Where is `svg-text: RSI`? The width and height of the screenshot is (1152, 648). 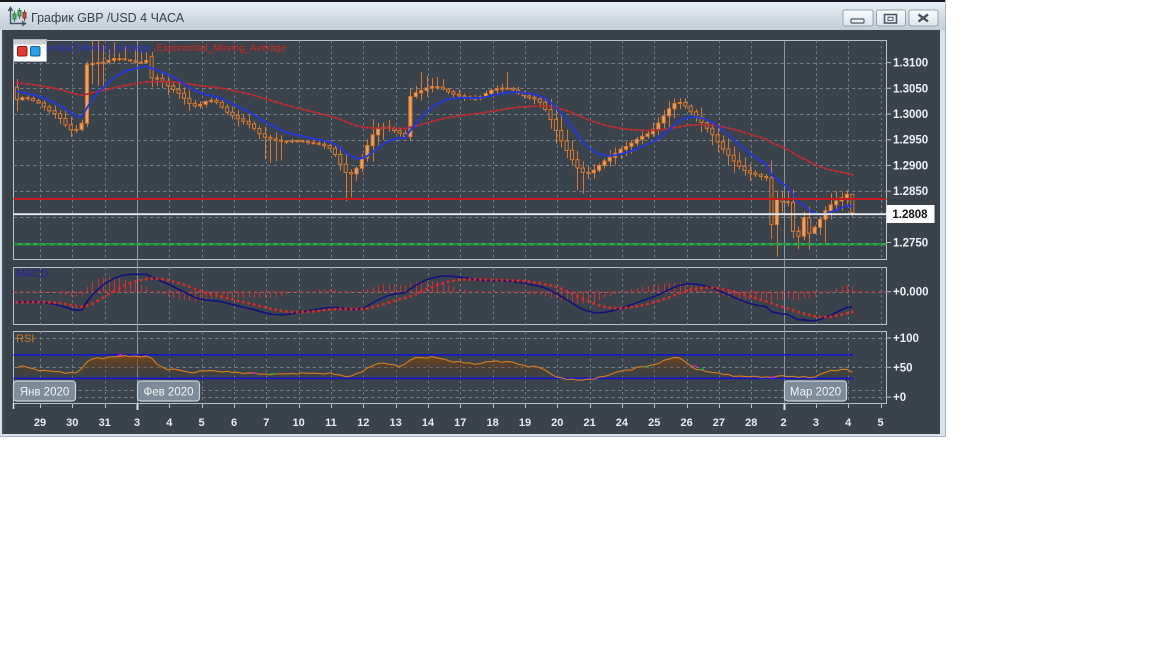
svg-text: RSI is located at coordinates (25, 339).